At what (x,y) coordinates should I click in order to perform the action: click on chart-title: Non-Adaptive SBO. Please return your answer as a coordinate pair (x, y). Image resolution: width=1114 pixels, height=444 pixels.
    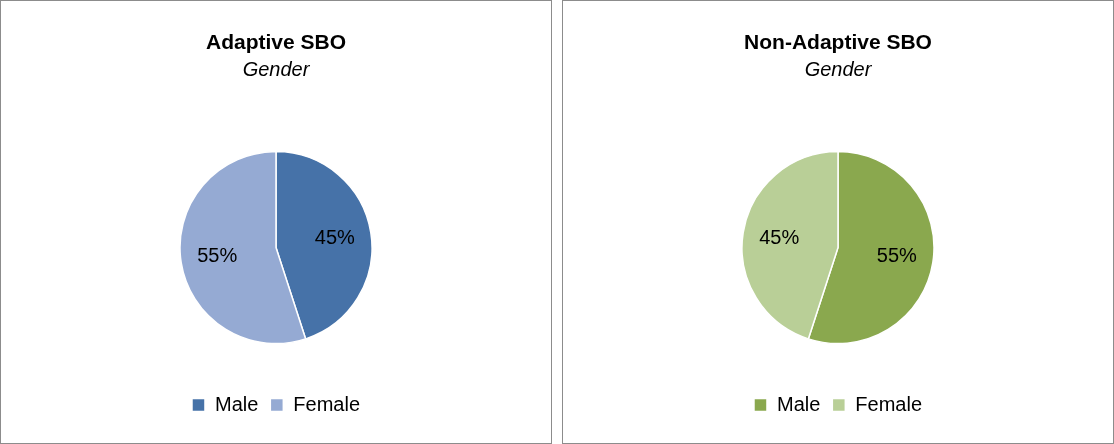
    Looking at the image, I should click on (838, 42).